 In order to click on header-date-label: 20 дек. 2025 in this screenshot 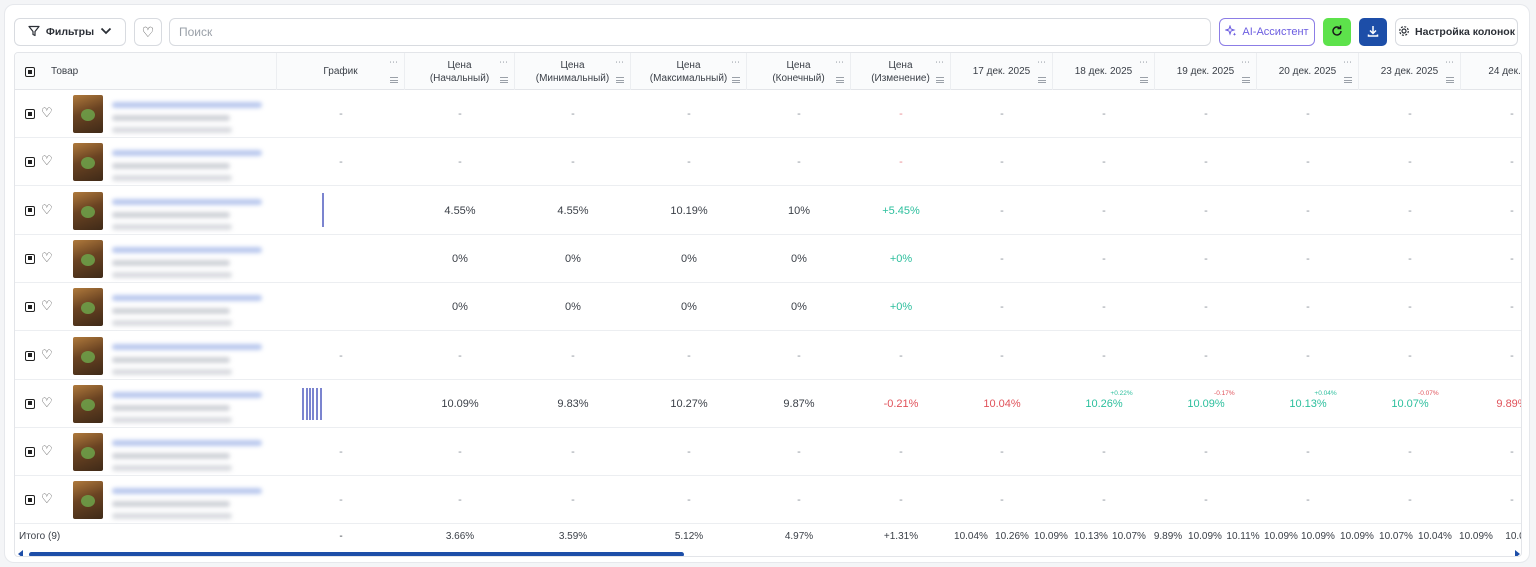, I will do `click(1307, 71)`.